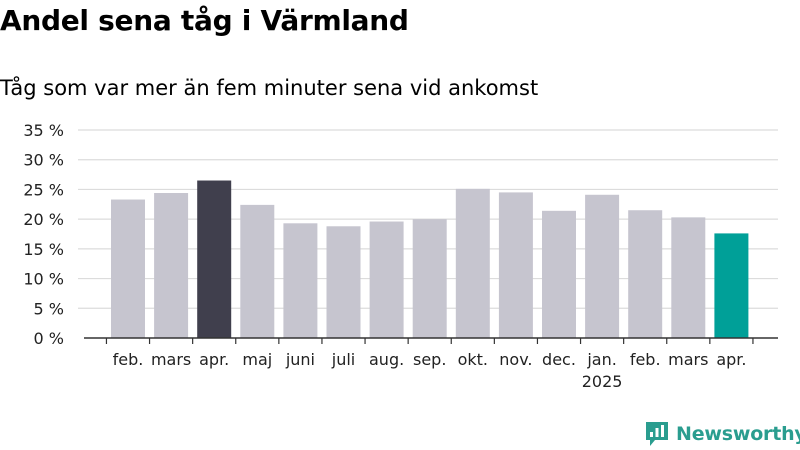  Describe the element at coordinates (602, 381) in the screenshot. I see `x-year-label: 2025` at that location.